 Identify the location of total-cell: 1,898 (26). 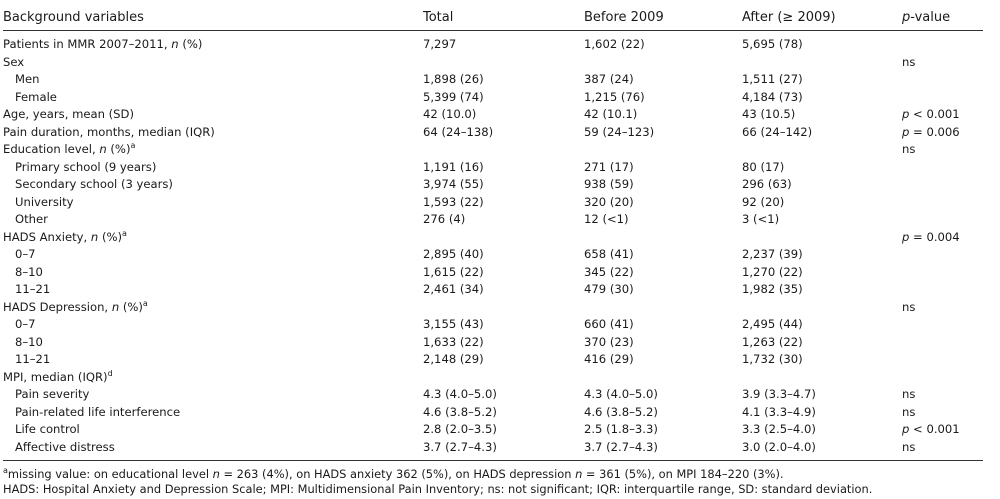
(453, 79).